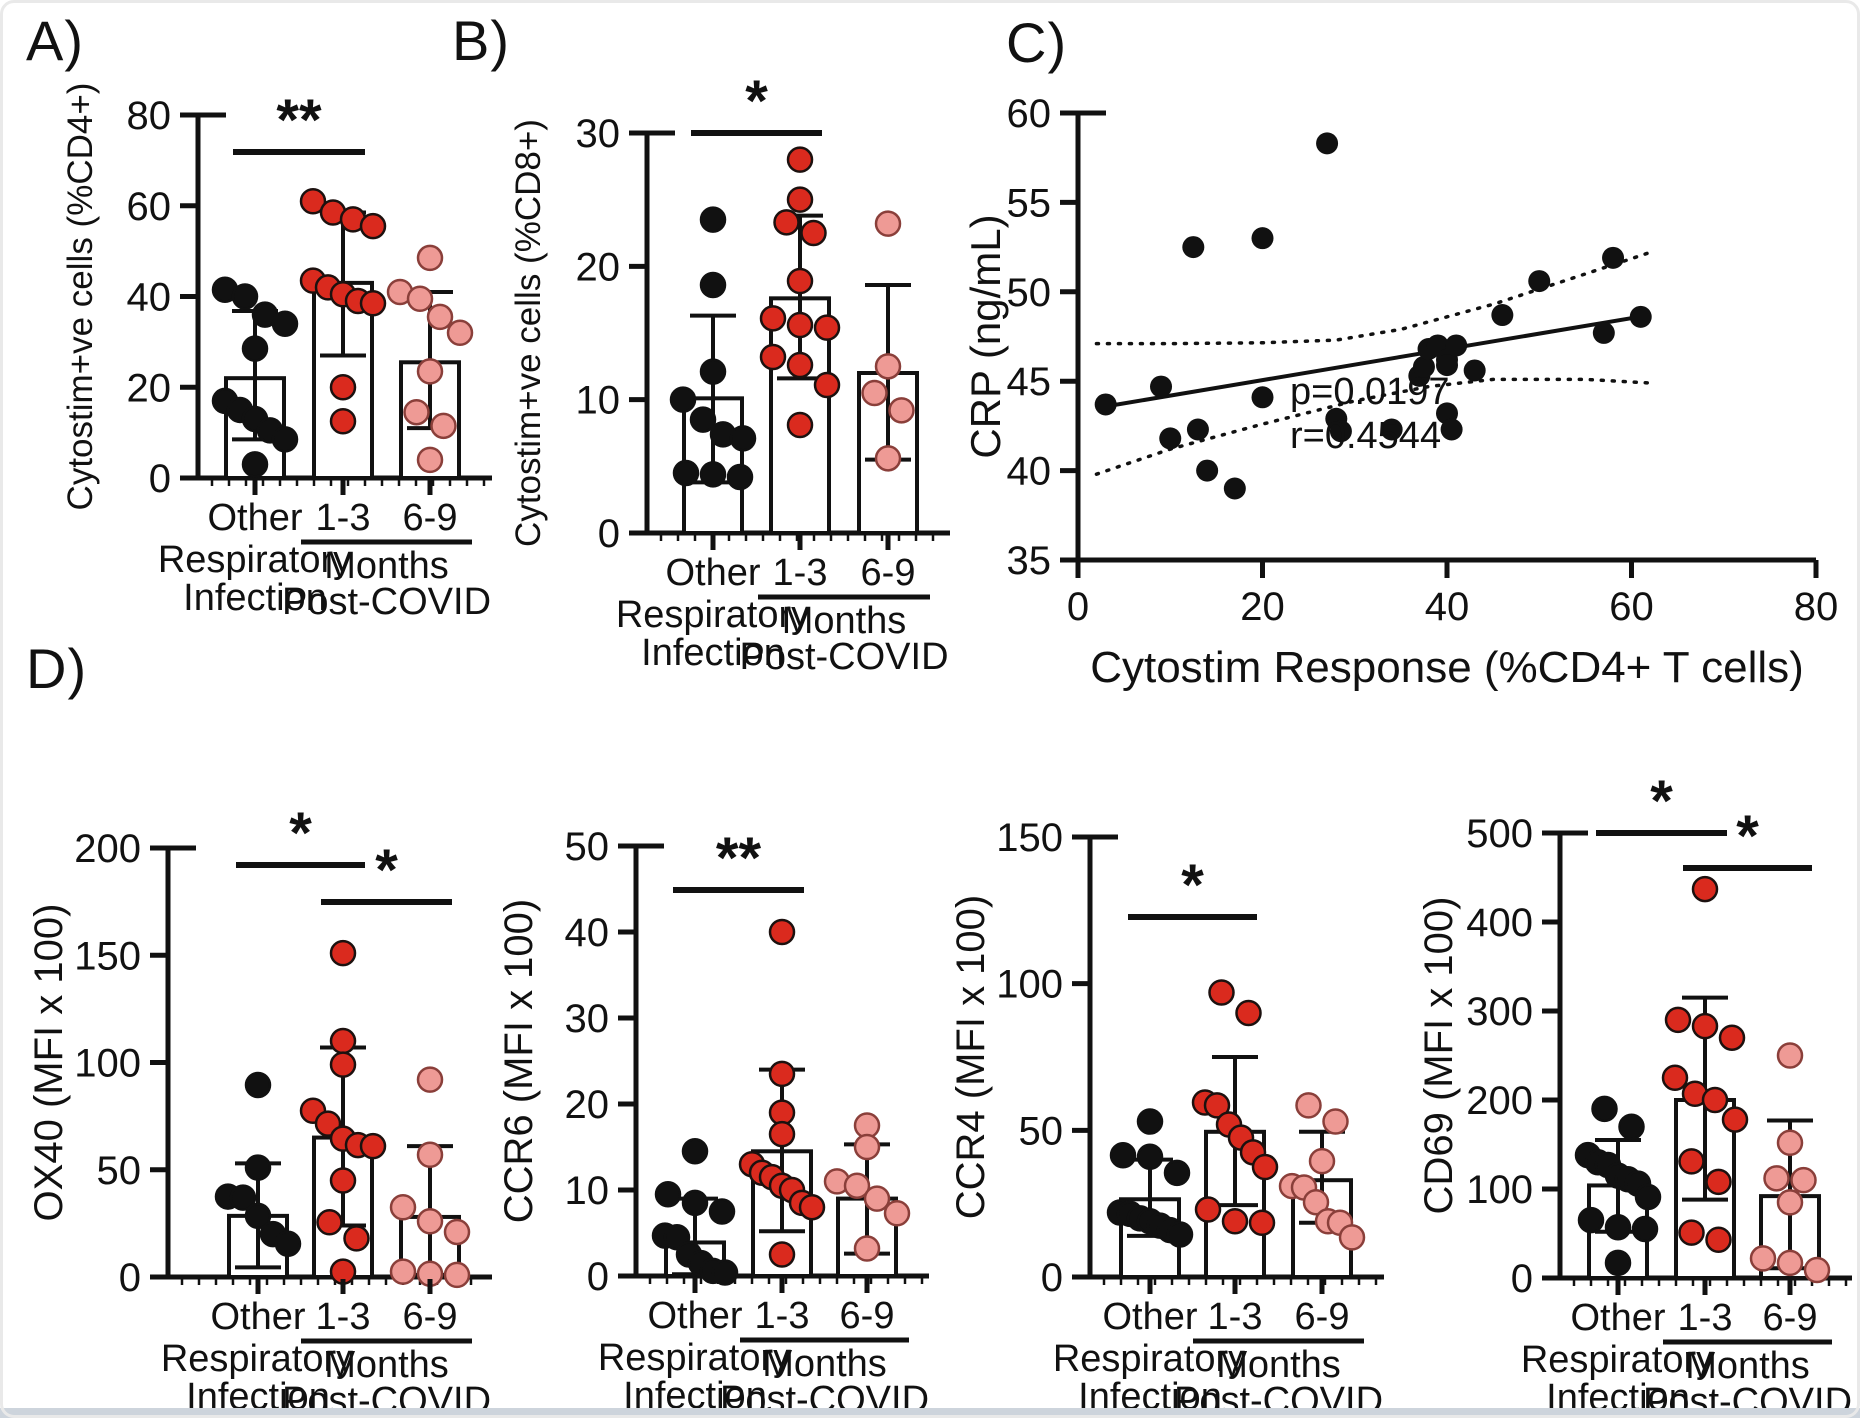 This screenshot has width=1860, height=1418. I want to click on y-tick-label: 20, so click(598, 267).